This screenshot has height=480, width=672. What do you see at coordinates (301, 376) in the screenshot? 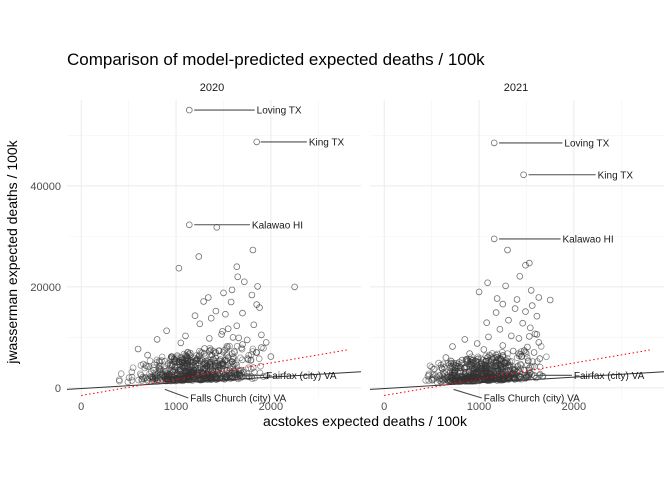
I see `point-label: Fairfax (city) VA` at bounding box center [301, 376].